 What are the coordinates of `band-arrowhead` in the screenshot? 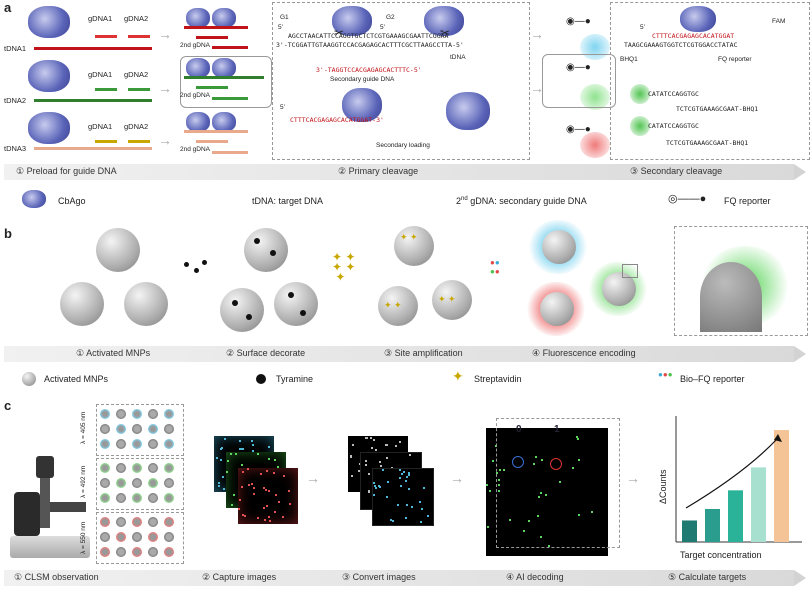 It's located at (800, 172).